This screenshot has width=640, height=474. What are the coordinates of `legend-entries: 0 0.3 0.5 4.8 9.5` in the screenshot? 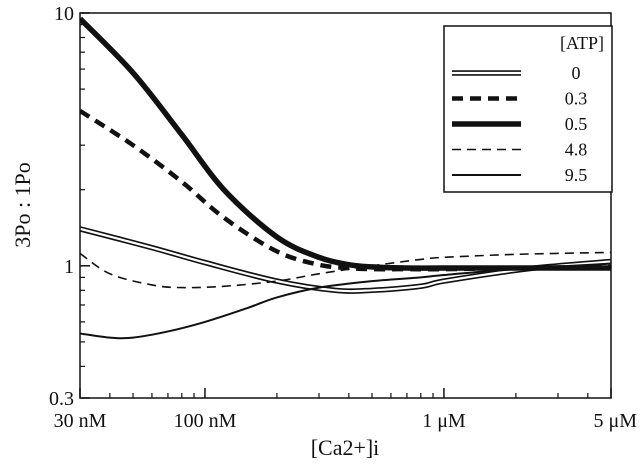 It's located at (519, 124).